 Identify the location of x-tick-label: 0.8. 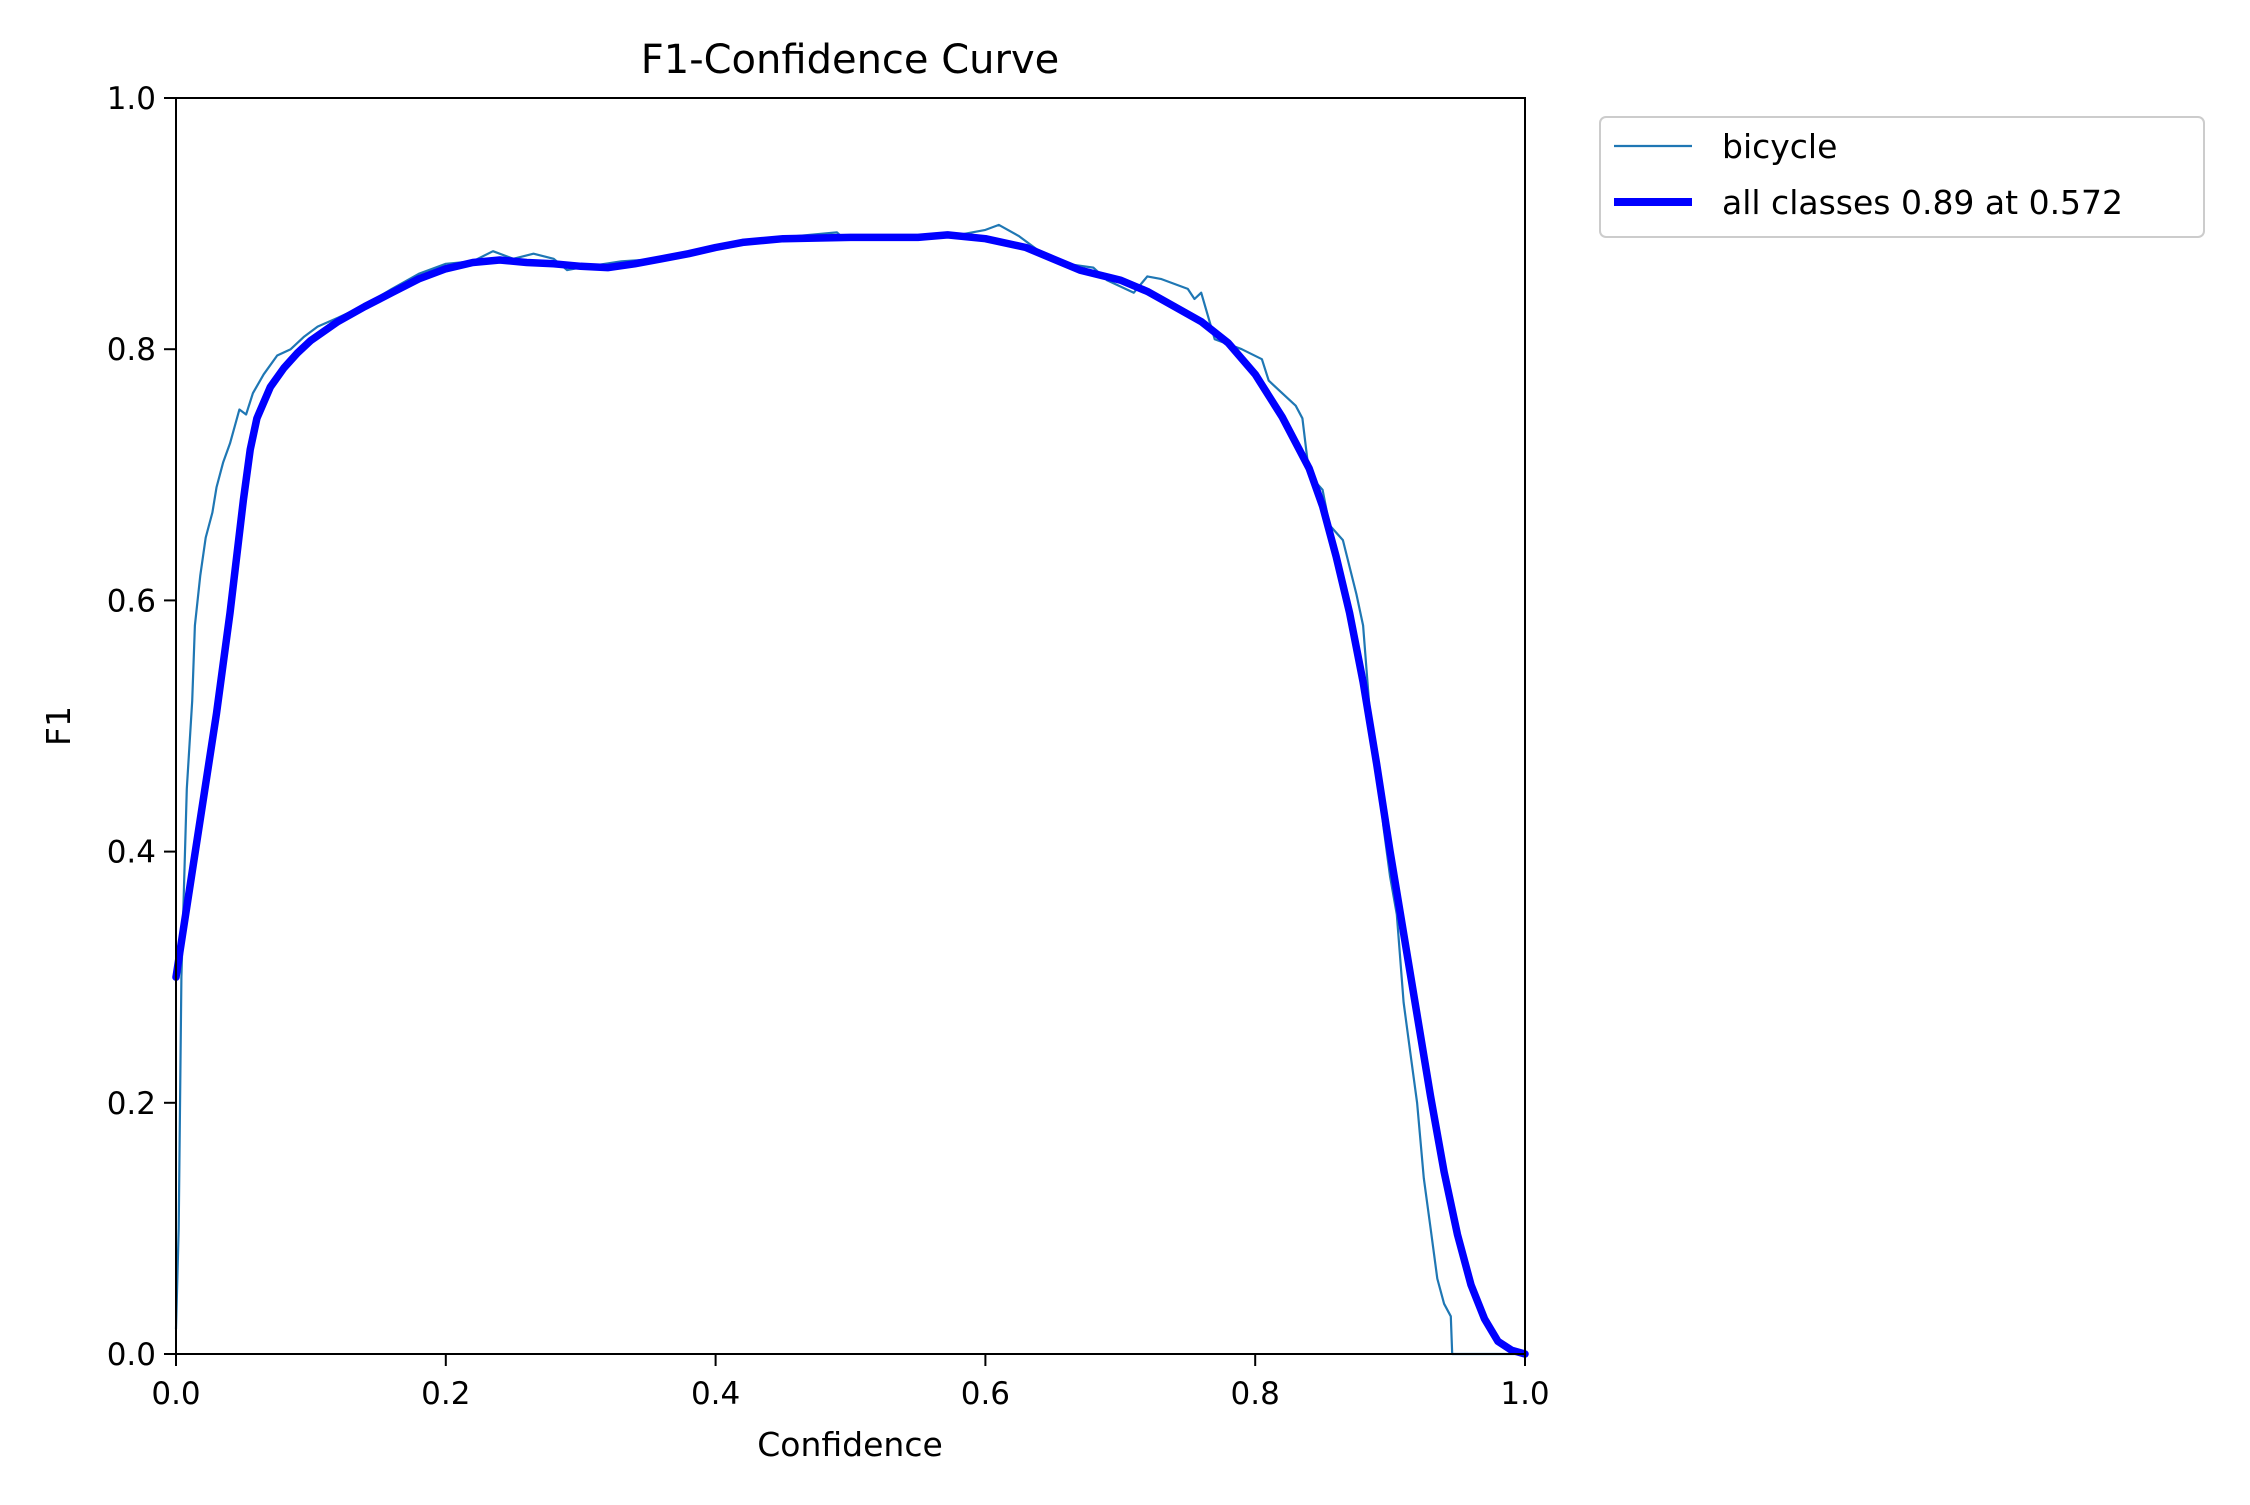
(1255, 1394).